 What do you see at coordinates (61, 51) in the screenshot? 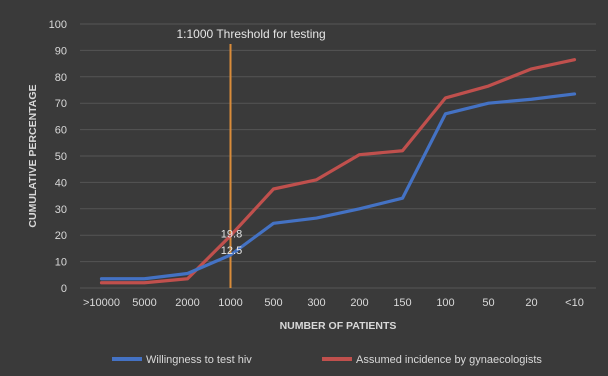
I see `y-tick-label: 90` at bounding box center [61, 51].